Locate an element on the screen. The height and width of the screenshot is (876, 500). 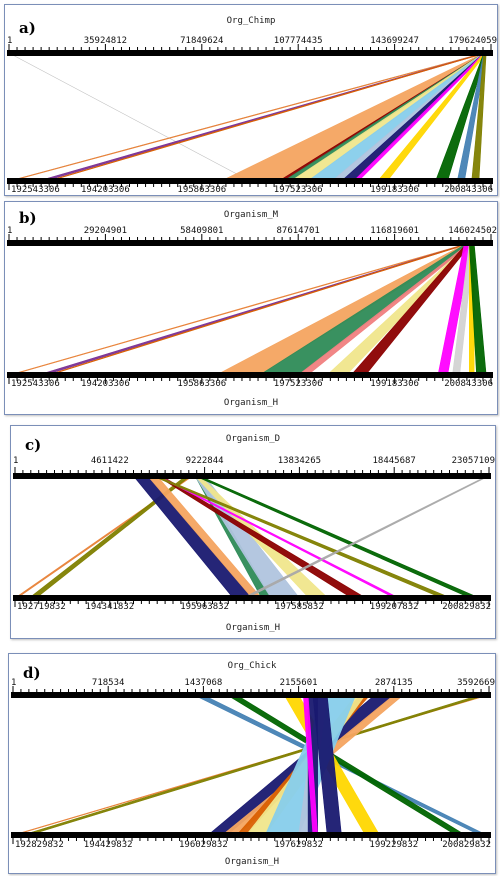
top-tick-label: 23057109 is located at coordinates (473, 461).